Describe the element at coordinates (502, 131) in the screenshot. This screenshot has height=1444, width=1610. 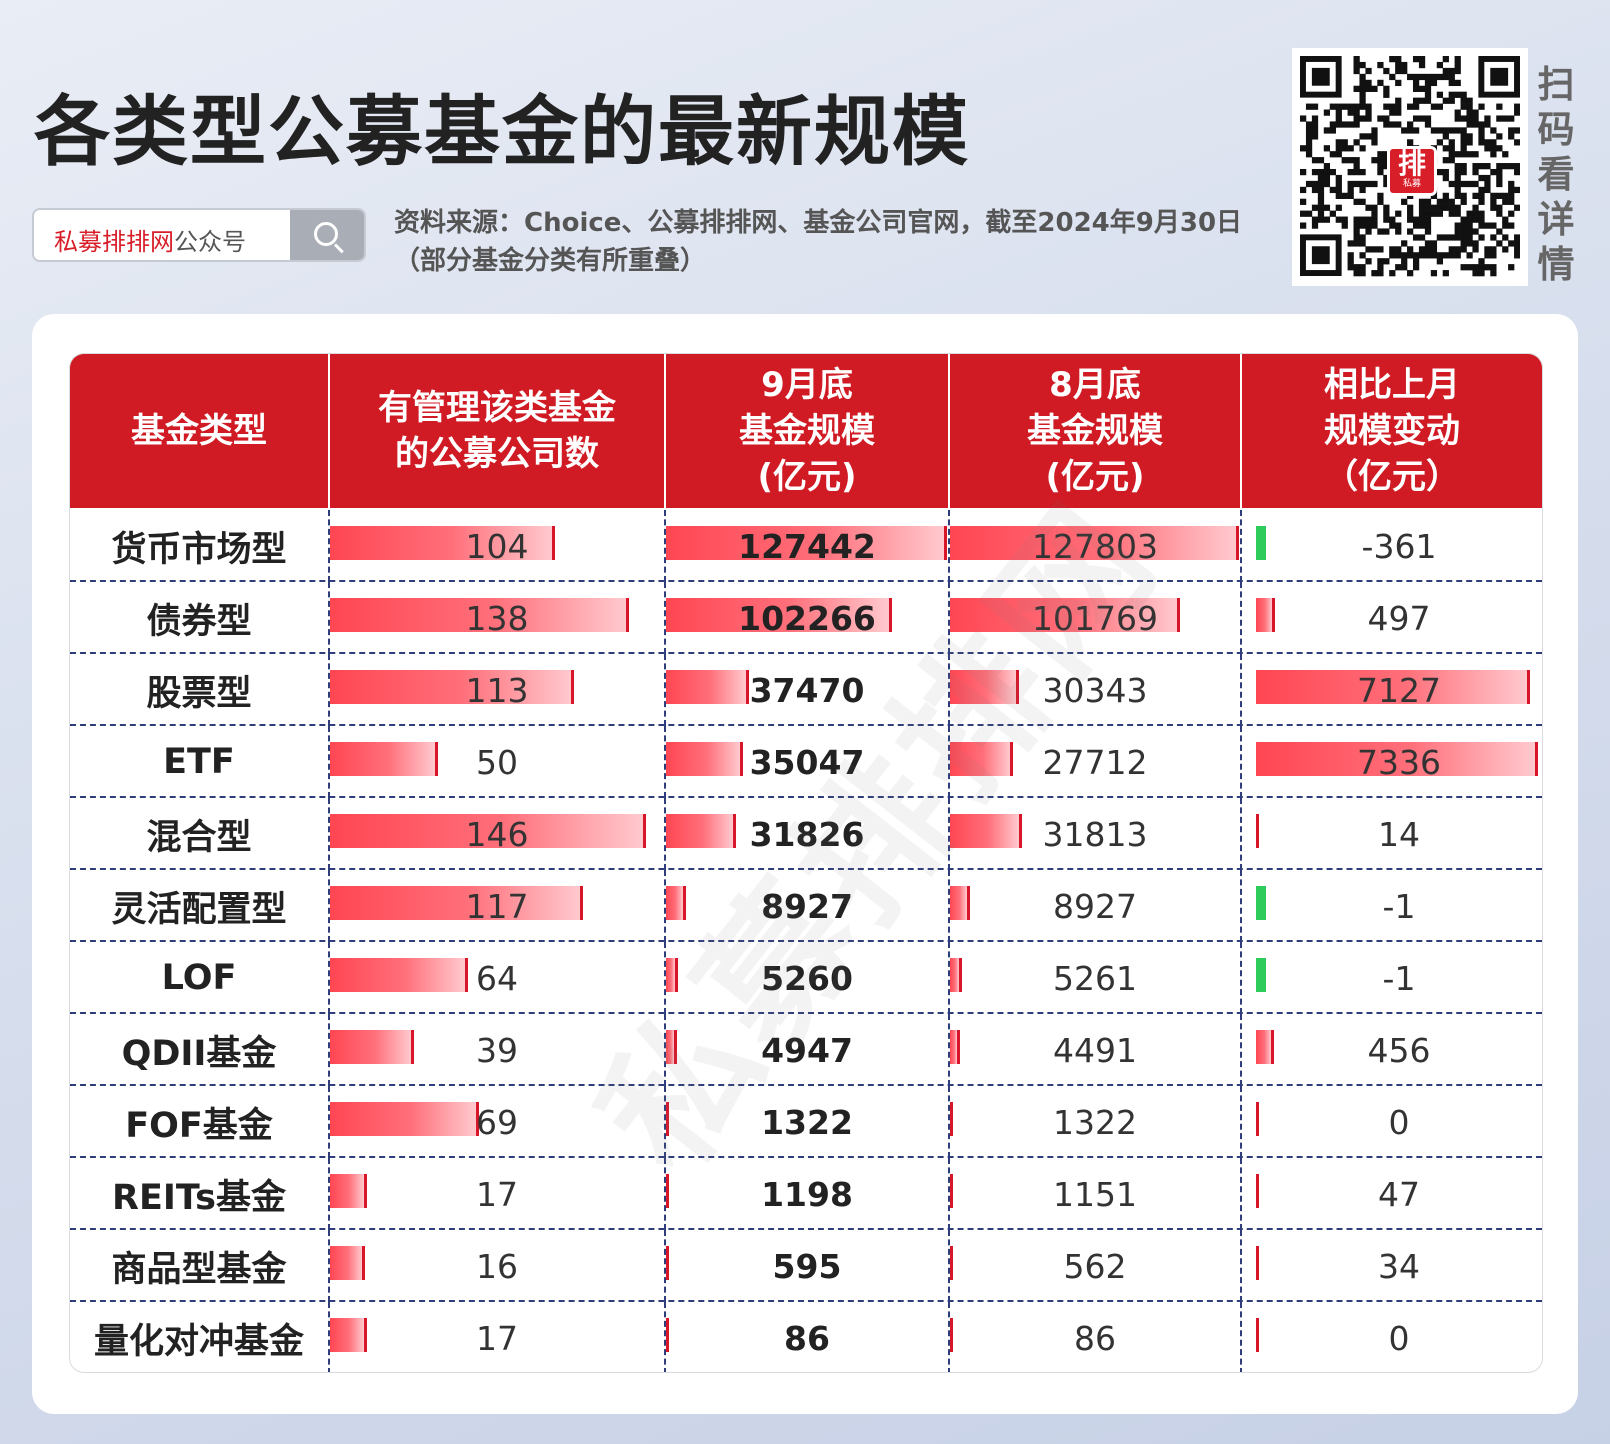
I see `page-title: 各类型公募基金的最新规模` at that location.